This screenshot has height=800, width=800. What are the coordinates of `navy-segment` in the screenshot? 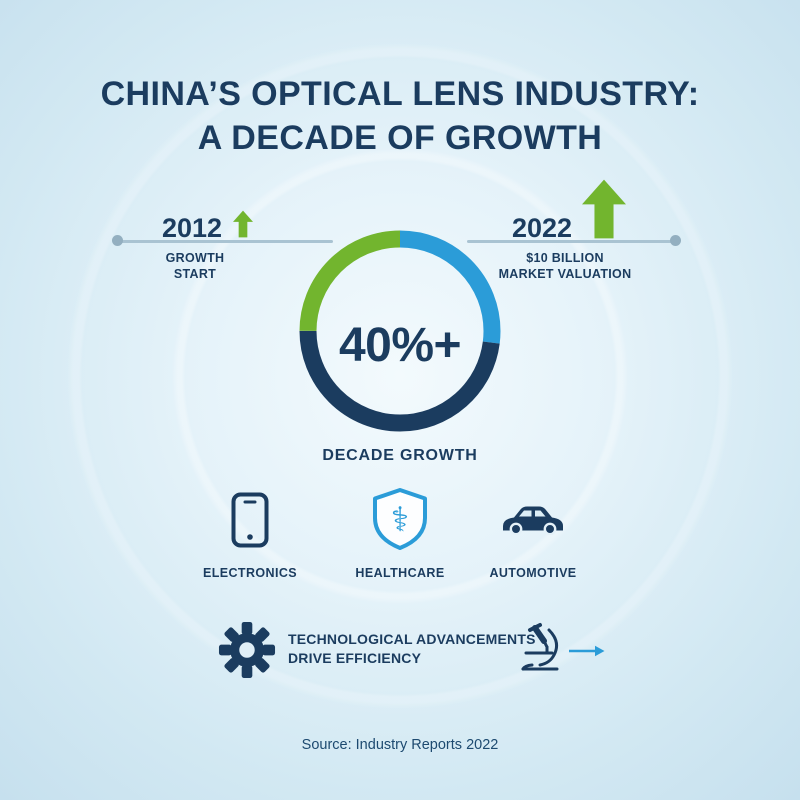 It's located at (400, 331).